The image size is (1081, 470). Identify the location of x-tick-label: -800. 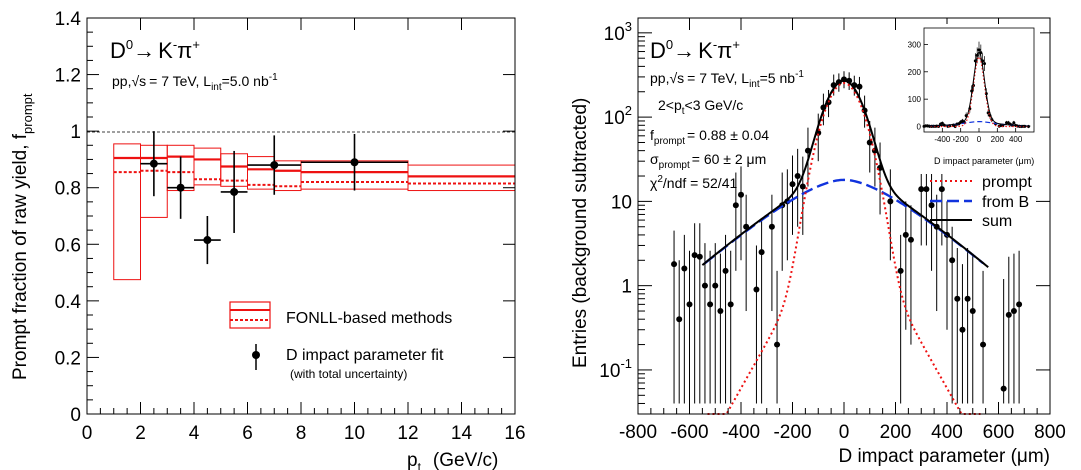
(638, 432).